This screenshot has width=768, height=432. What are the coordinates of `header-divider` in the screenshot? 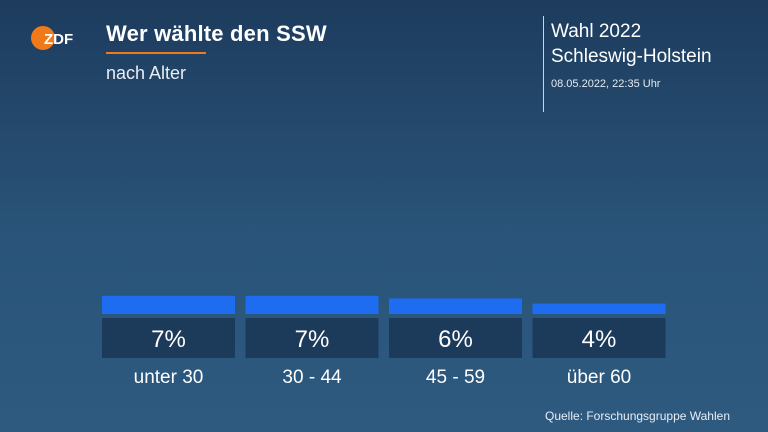 It's located at (543, 64).